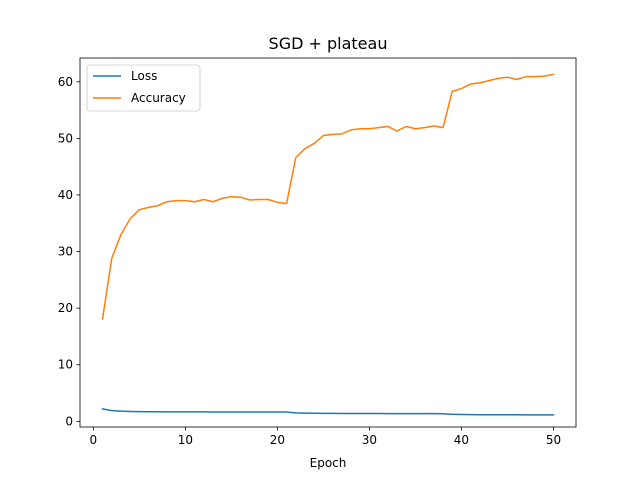 The width and height of the screenshot is (640, 480). I want to click on series-line-loss, so click(328, 412).